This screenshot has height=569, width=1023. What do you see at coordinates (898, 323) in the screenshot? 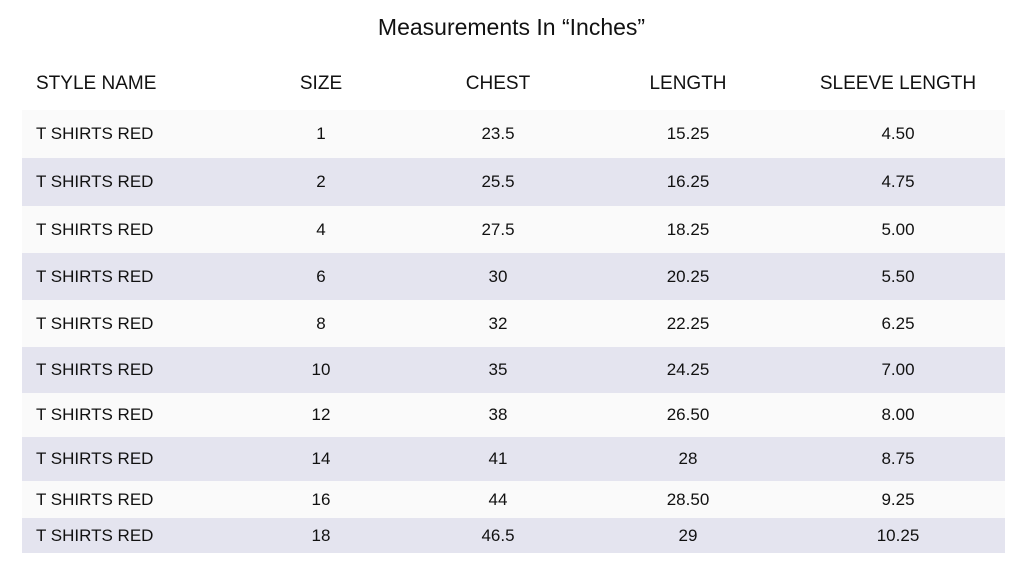
I see `table-cell: 6.25` at bounding box center [898, 323].